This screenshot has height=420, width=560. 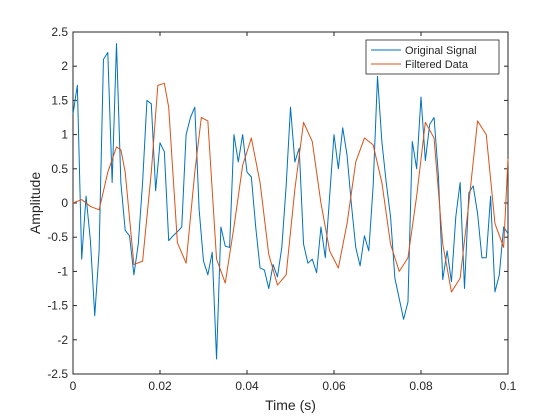 I want to click on legend-box, so click(x=432, y=57).